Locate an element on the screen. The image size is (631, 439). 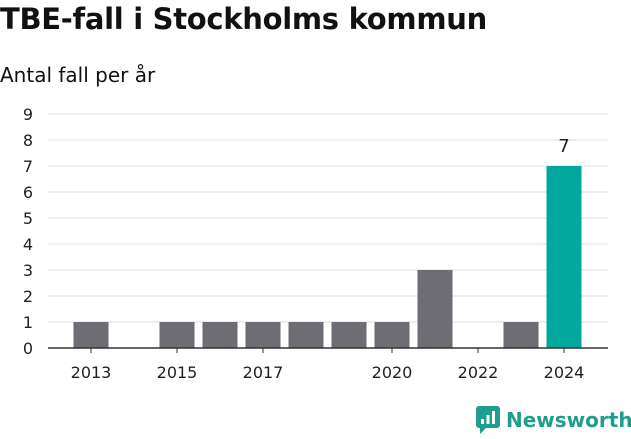
x-tick-label: 2013 is located at coordinates (91, 372).